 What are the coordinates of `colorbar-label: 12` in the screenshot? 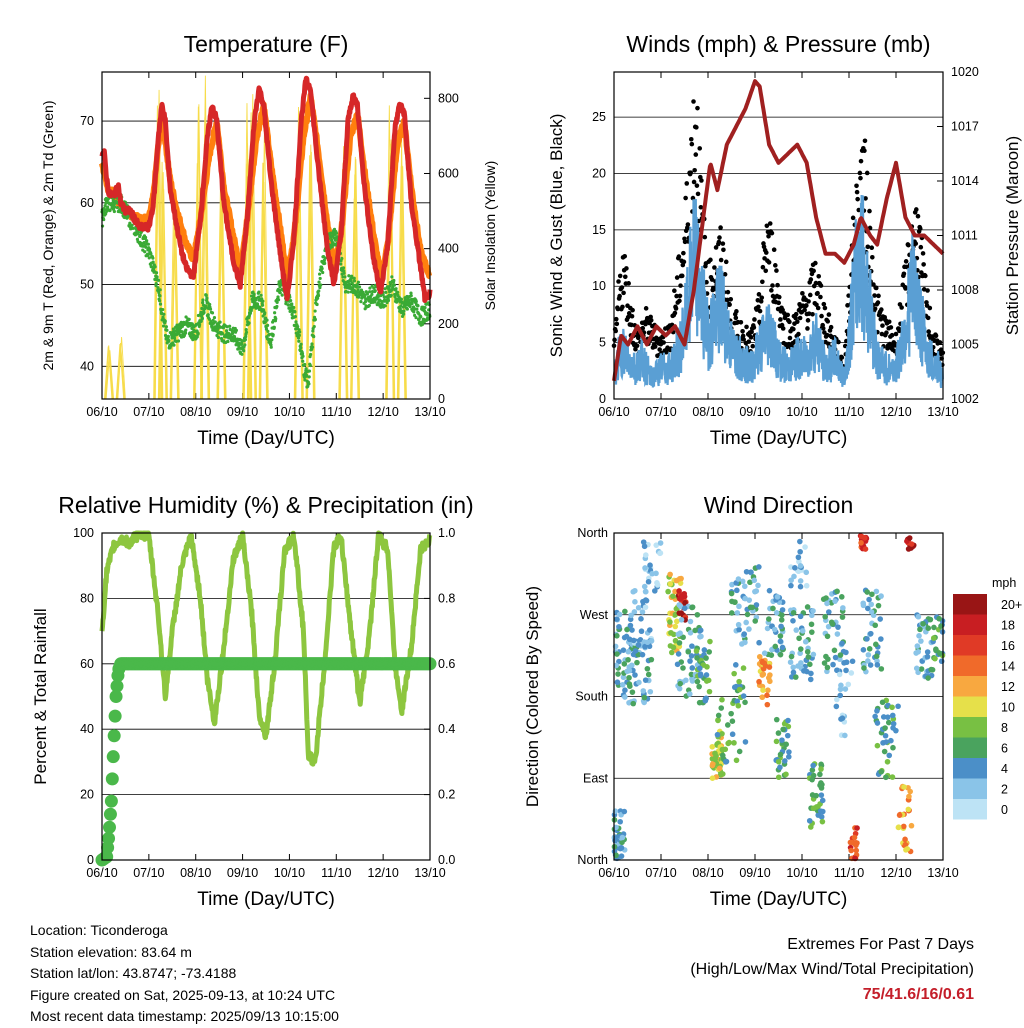 It's located at (1008, 687).